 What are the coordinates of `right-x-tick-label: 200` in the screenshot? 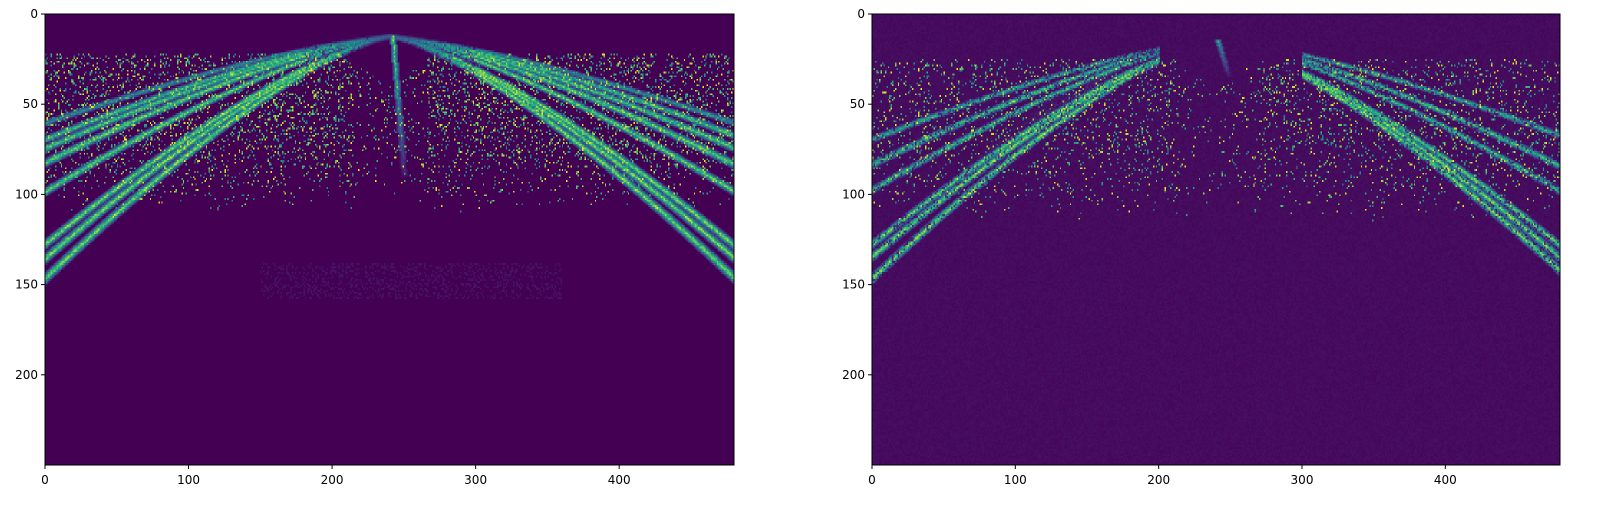 It's located at (1158, 480).